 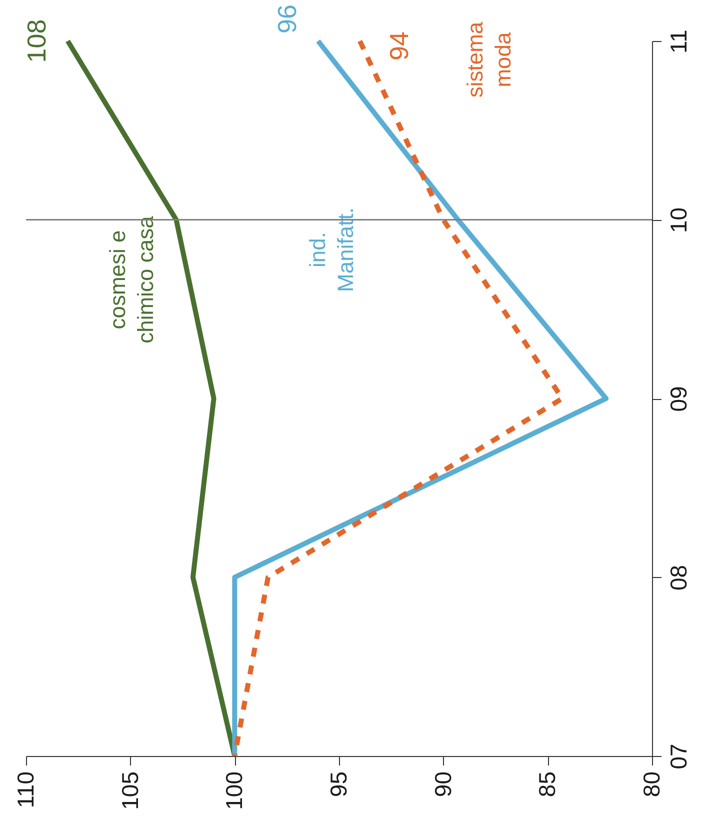 I want to click on x-tick-label: 95, so click(x=339, y=785).